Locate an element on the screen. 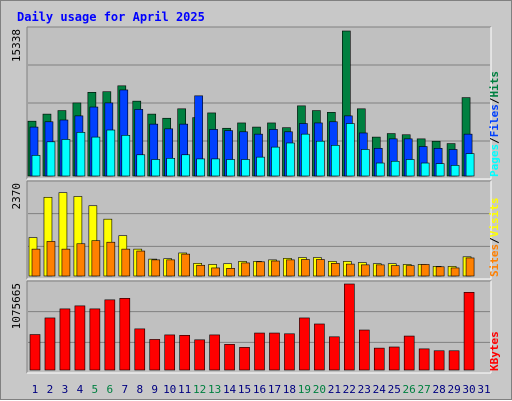 Image resolution: width=512 pixels, height=401 pixels. day-label-3: 3 is located at coordinates (65, 389).